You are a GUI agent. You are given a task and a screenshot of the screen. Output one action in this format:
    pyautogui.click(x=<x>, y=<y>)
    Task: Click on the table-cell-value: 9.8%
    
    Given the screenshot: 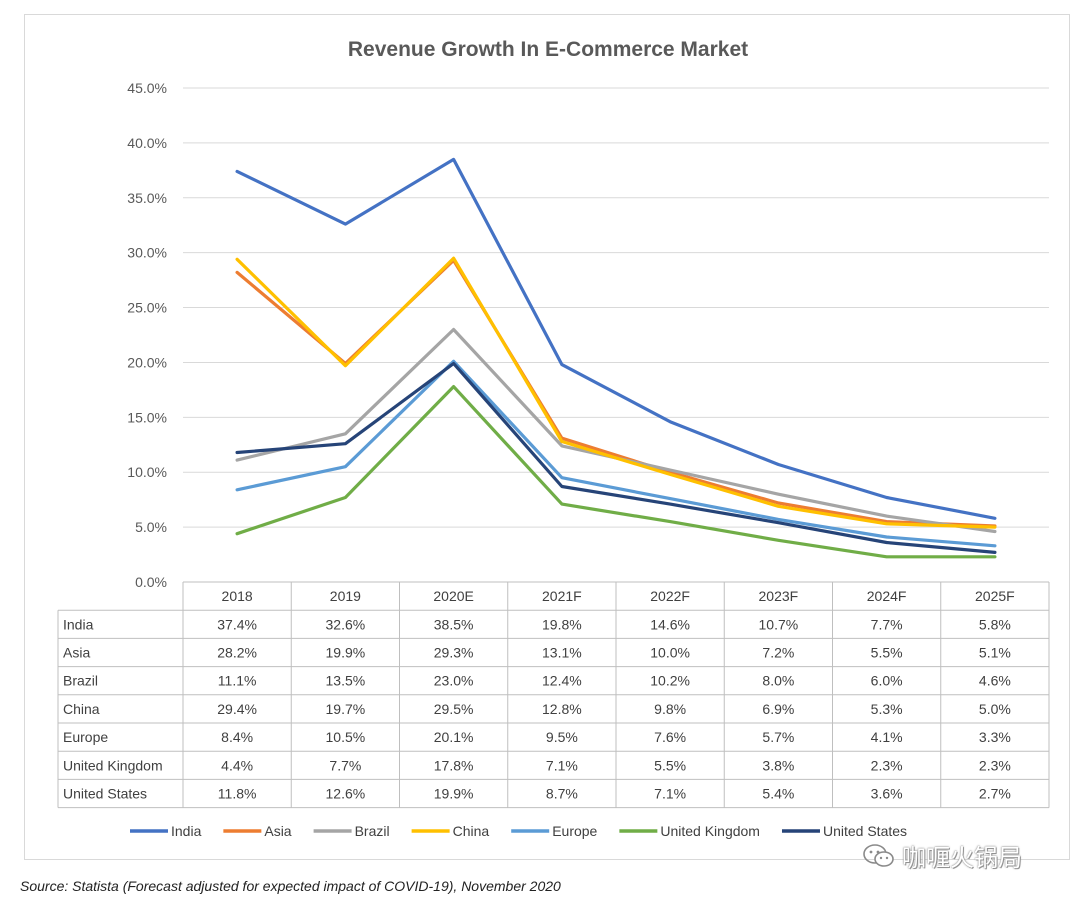 What is the action you would take?
    pyautogui.click(x=670, y=709)
    